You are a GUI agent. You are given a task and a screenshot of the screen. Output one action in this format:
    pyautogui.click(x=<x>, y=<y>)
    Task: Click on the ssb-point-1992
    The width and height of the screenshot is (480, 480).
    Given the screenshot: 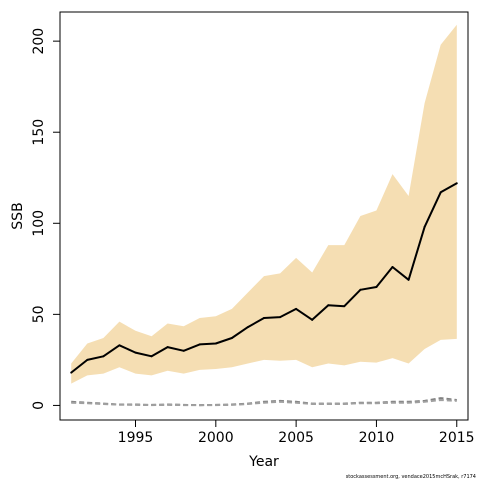 What is the action you would take?
    pyautogui.click(x=87, y=359)
    